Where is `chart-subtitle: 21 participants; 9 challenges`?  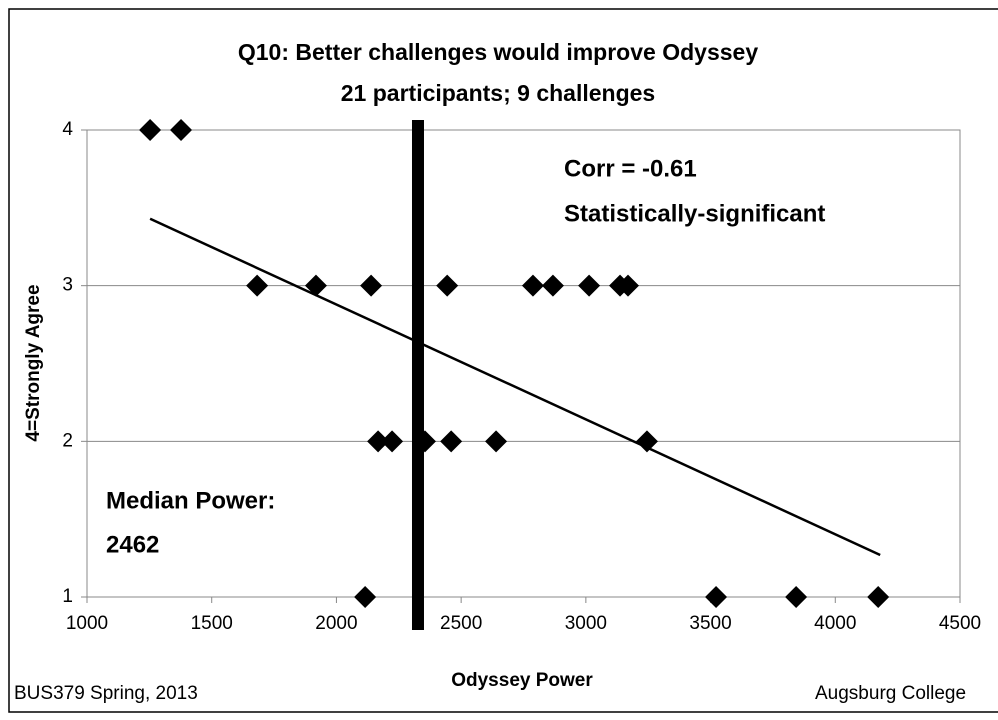
chart-subtitle: 21 participants; 9 challenges is located at coordinates (498, 93).